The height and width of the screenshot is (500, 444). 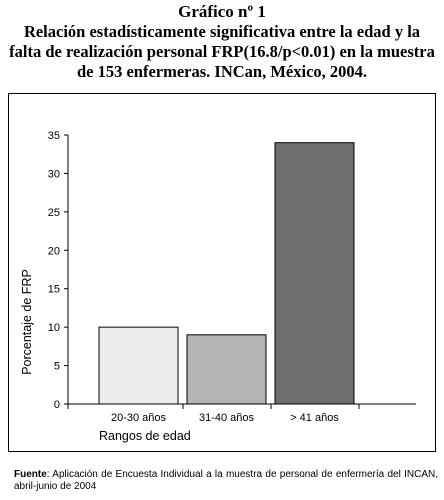 I want to click on y-axis: 0 5 10 15 20 25 30 35, so click(x=58, y=270).